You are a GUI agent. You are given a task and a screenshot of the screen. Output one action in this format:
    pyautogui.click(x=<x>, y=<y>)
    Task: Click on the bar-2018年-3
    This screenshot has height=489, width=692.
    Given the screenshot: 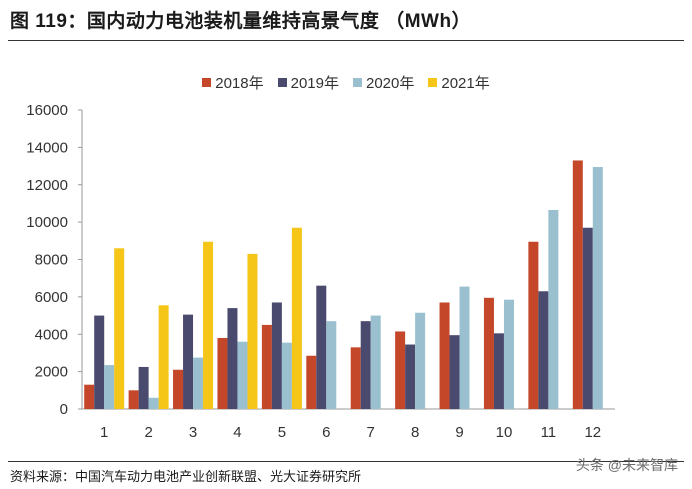 What is the action you would take?
    pyautogui.click(x=178, y=389)
    